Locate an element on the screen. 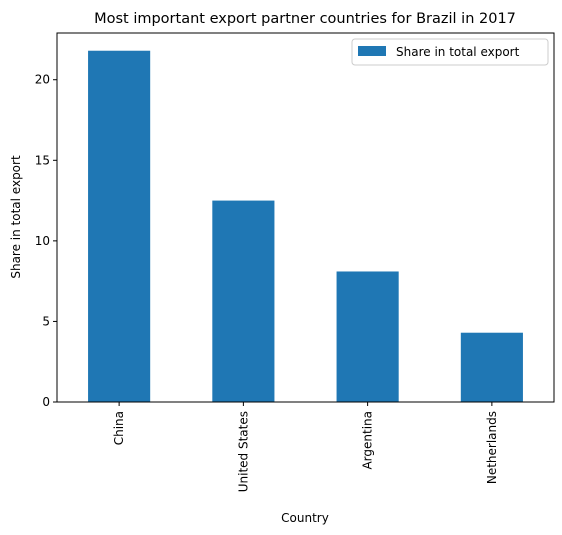 The height and width of the screenshot is (535, 562). y-axis-ticks: 0 5 10 15 20 is located at coordinates (46, 241).